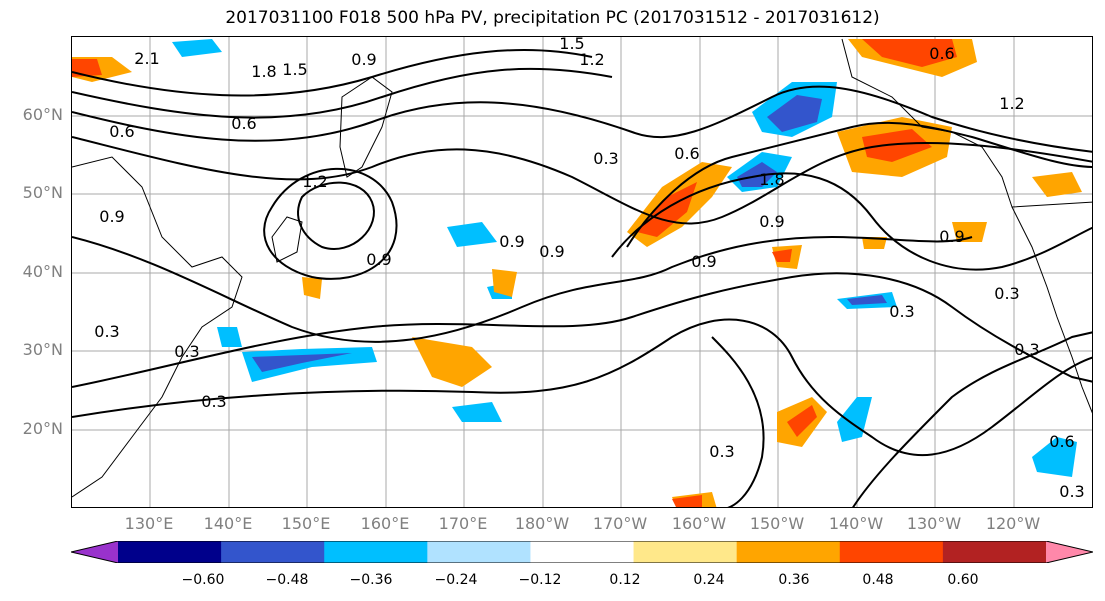 The height and width of the screenshot is (601, 1105). Describe the element at coordinates (263, 71) in the screenshot. I see `contour-label: 1.8` at that location.